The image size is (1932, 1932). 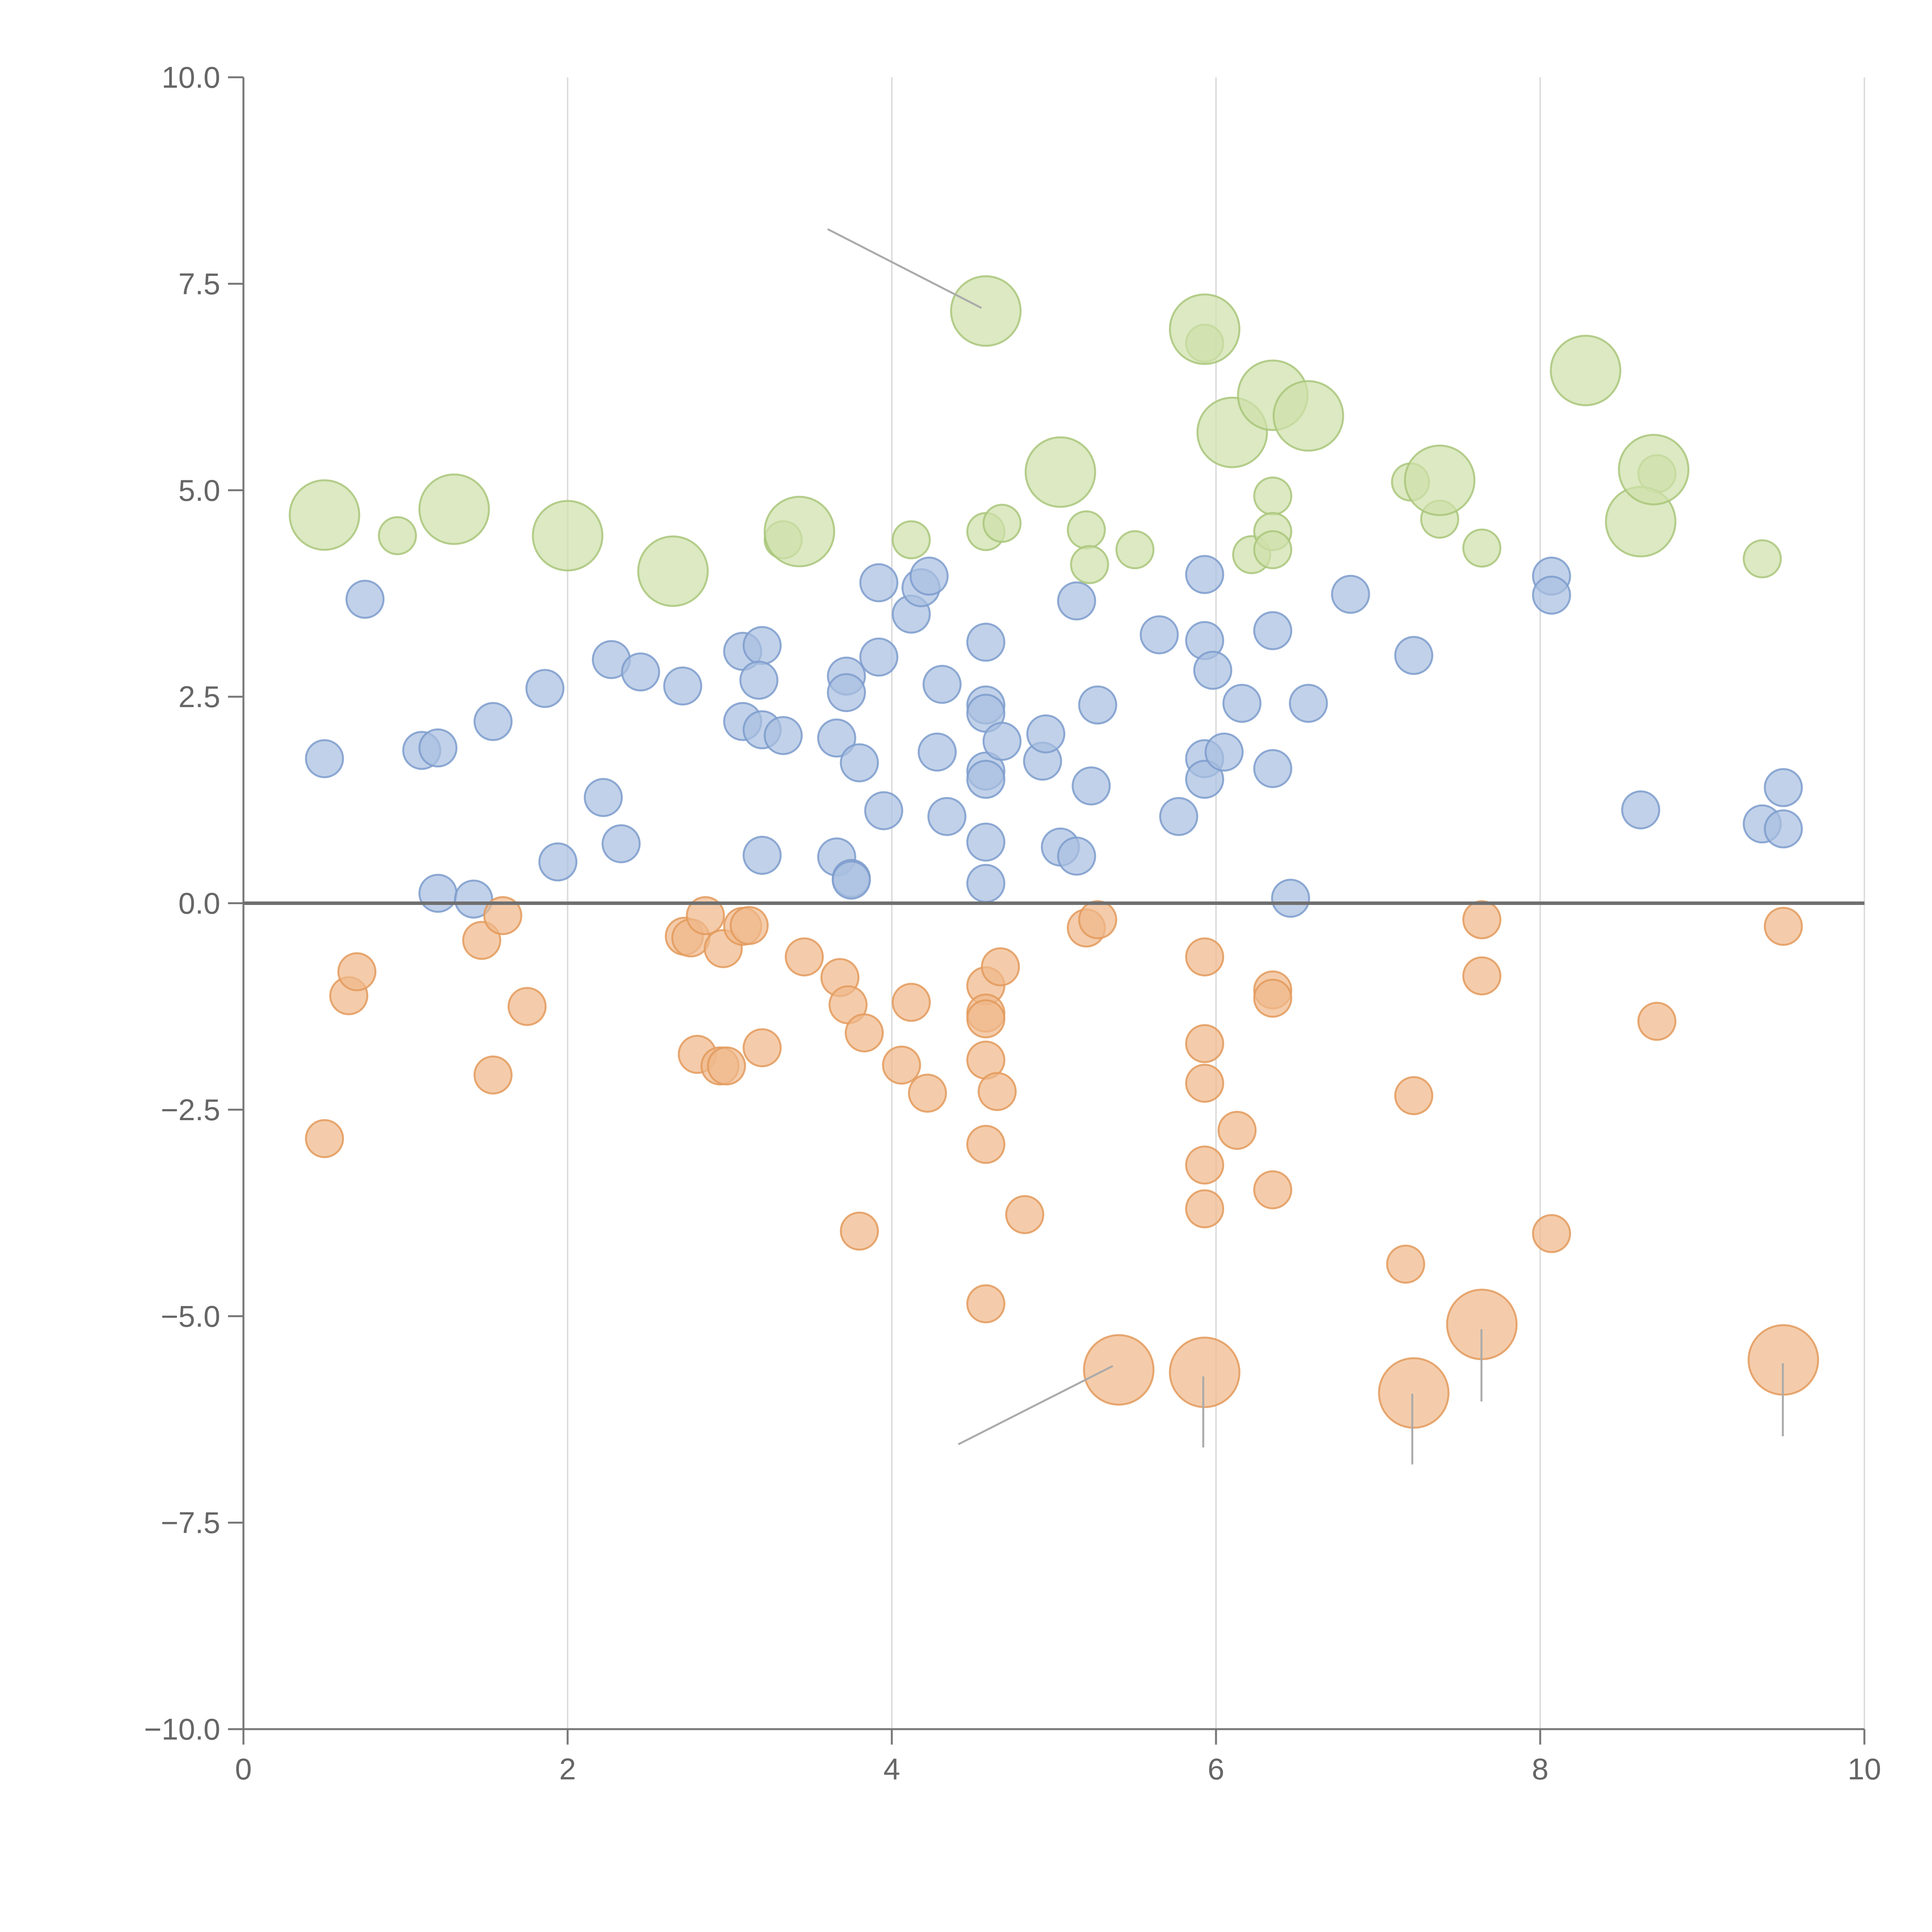 I want to click on x-tick-label: 10, so click(x=1865, y=1769).